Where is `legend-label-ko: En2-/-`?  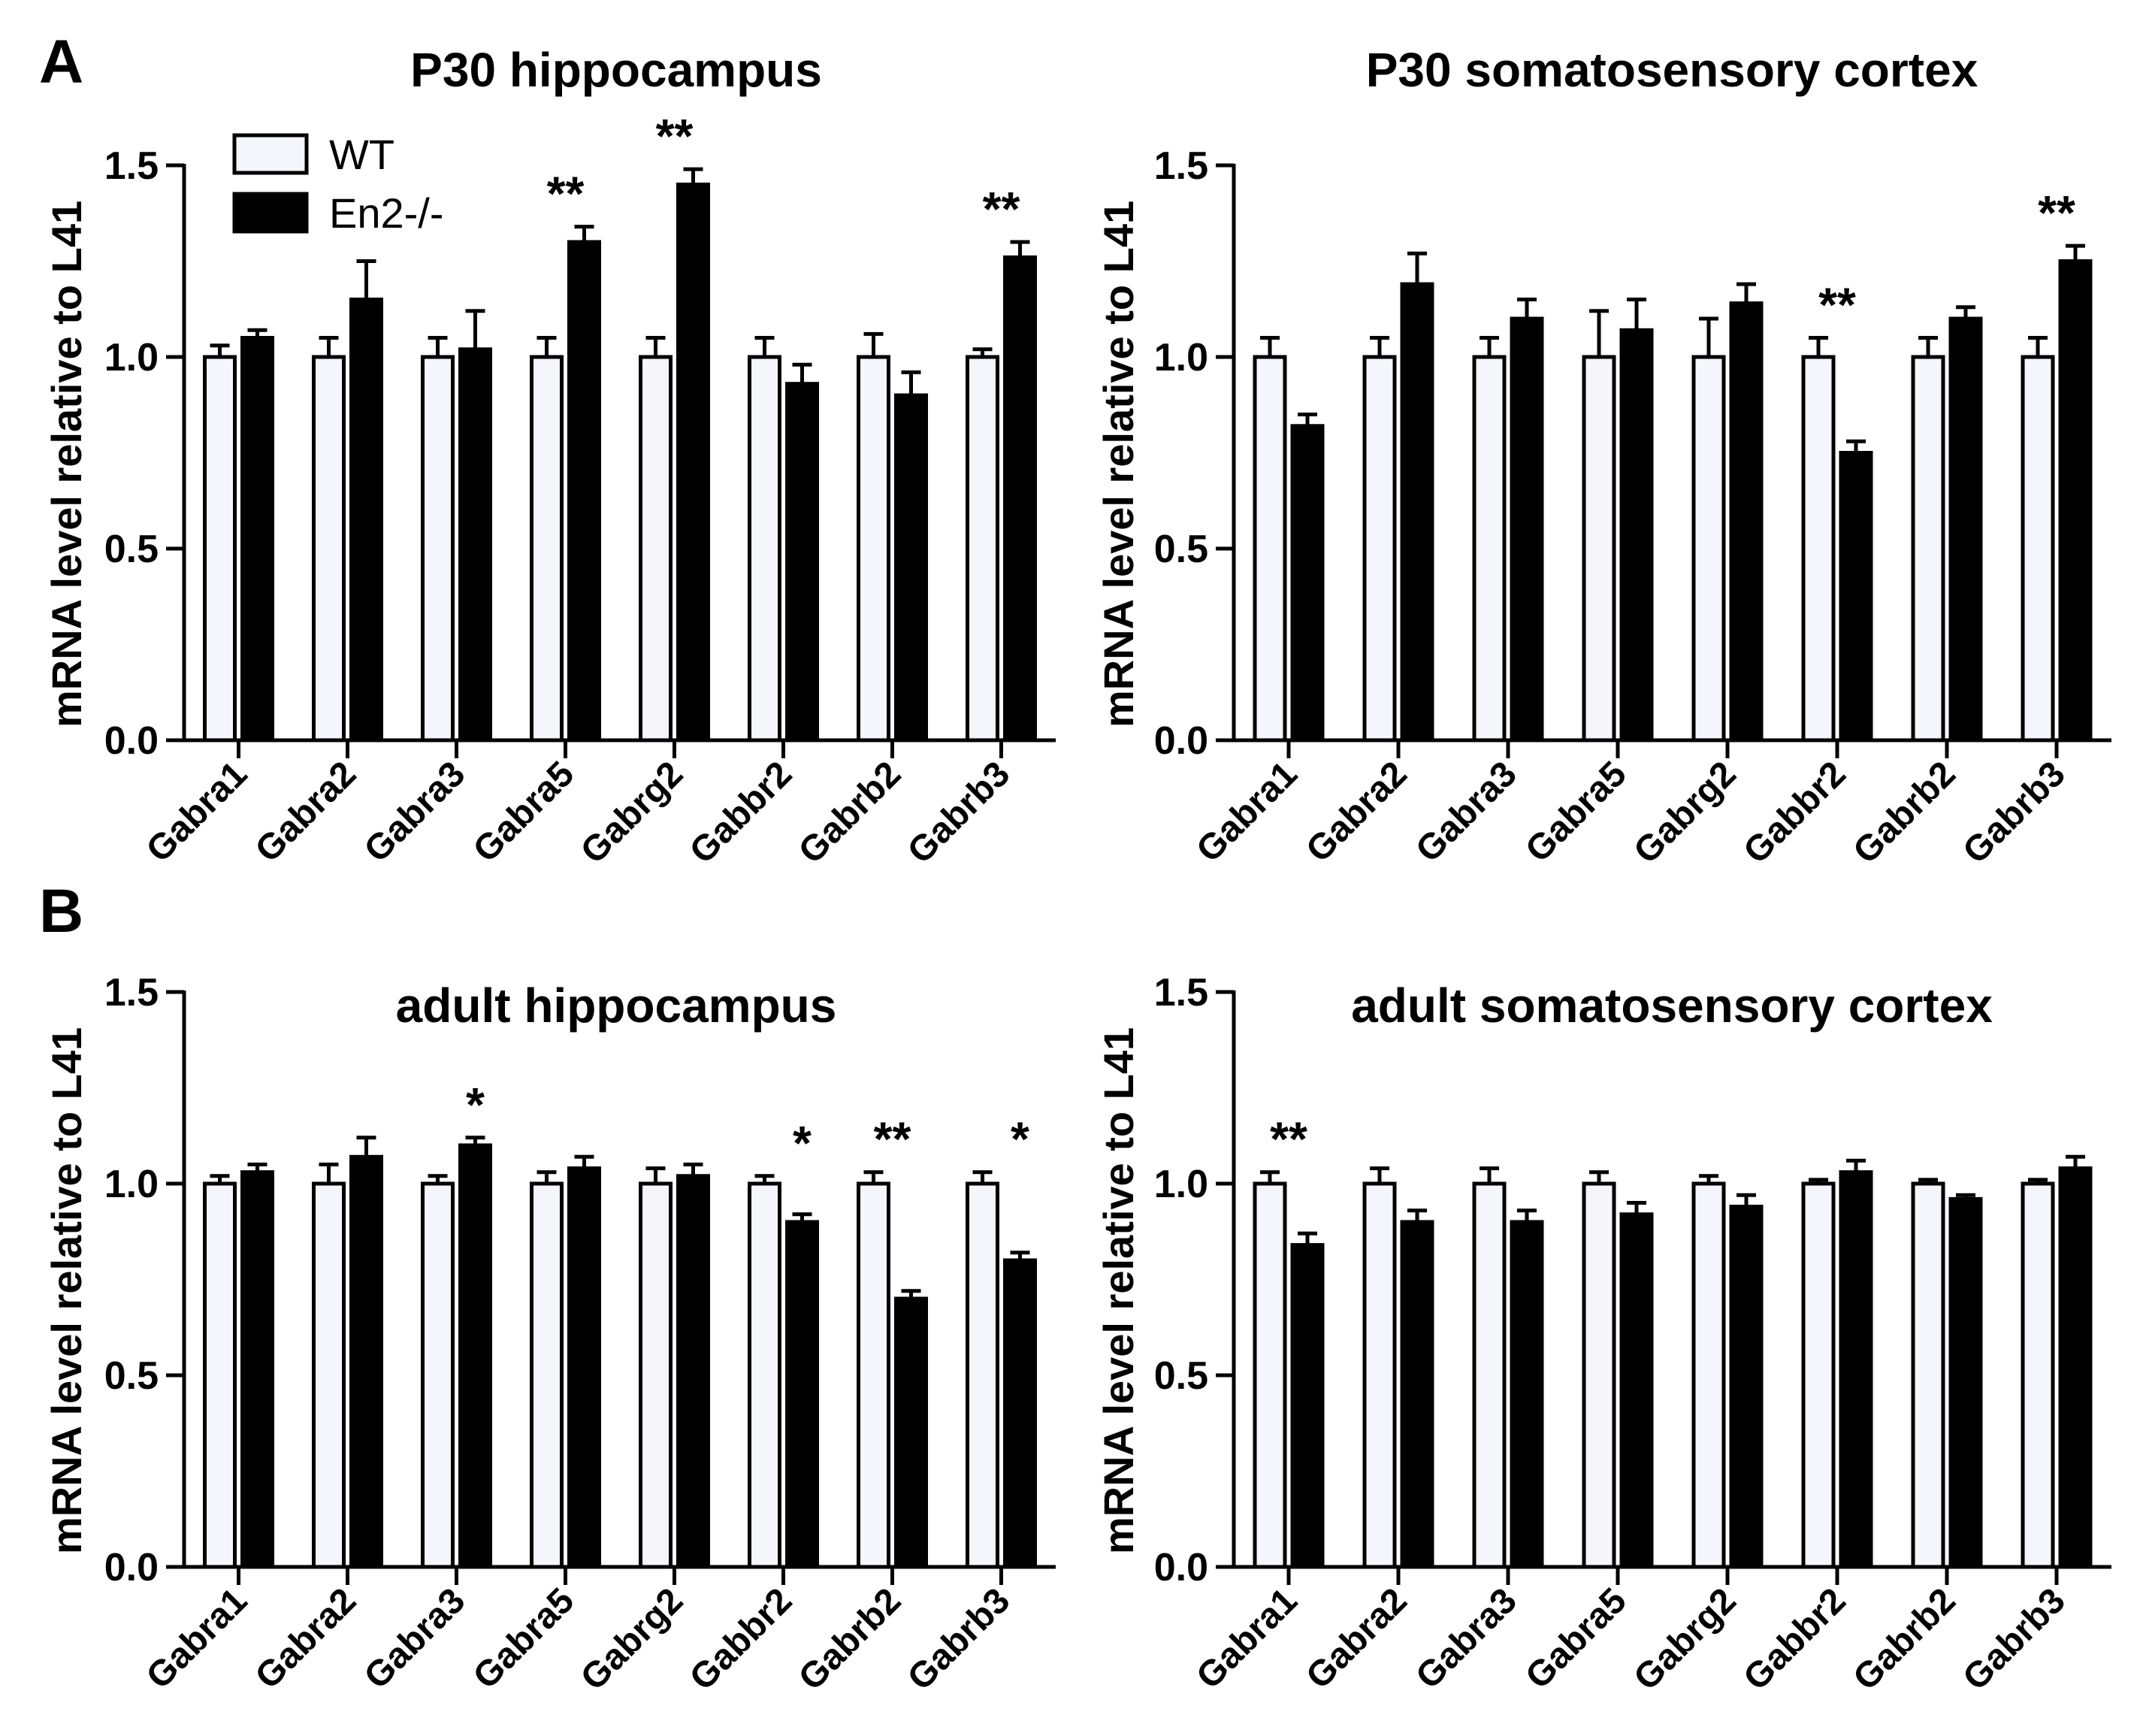 legend-label-ko: En2-/- is located at coordinates (386, 213).